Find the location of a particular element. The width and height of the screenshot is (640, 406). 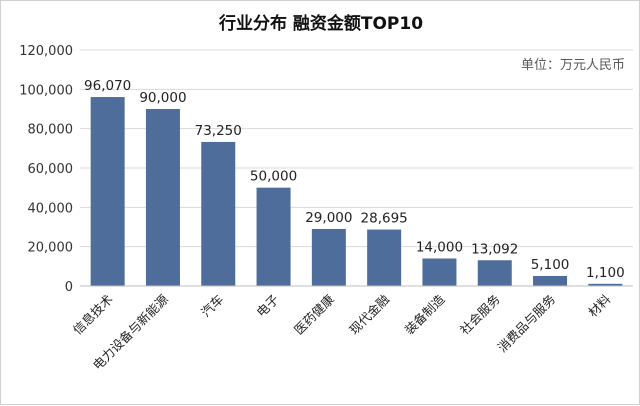

data-label: 73,250 is located at coordinates (218, 131).